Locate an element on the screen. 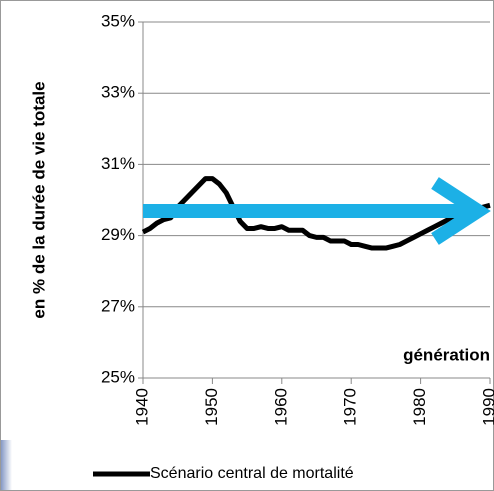 The width and height of the screenshot is (494, 491). y-axis-label: en % de la durée de vie totale is located at coordinates (38, 199).